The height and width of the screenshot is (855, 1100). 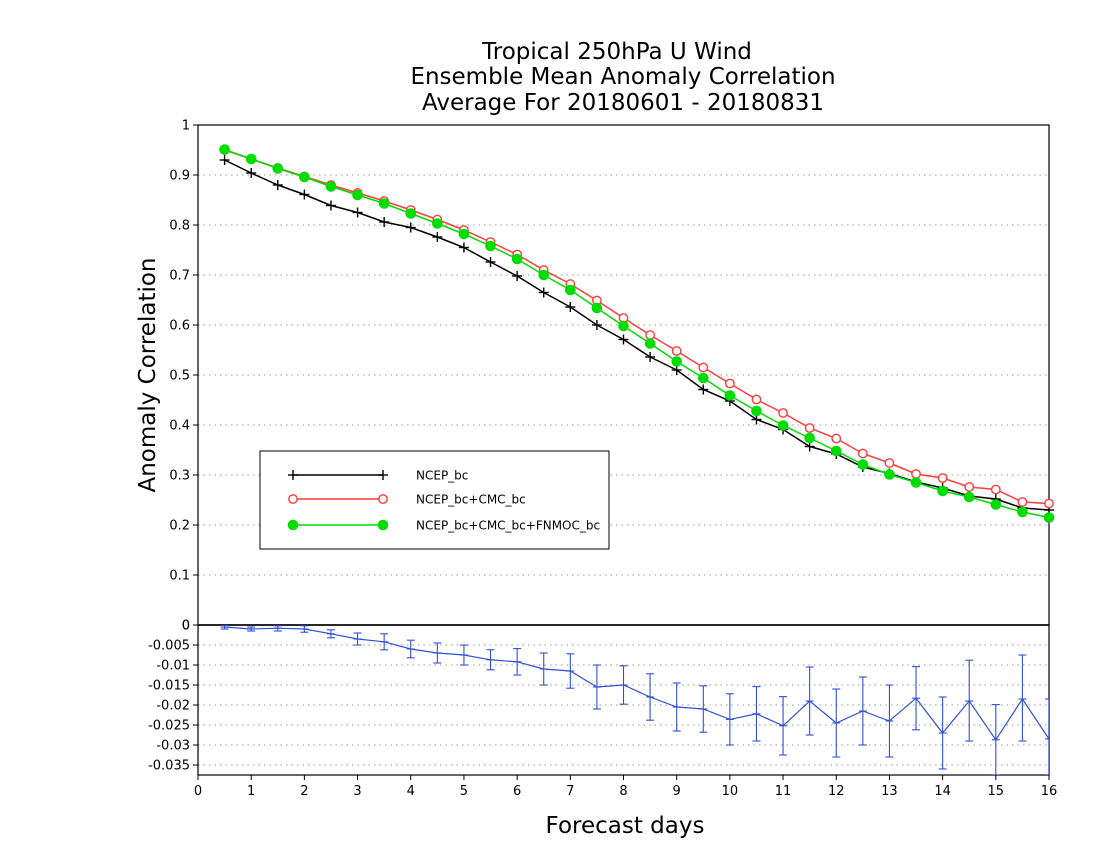 I want to click on y-tick-label: 0, so click(x=186, y=626).